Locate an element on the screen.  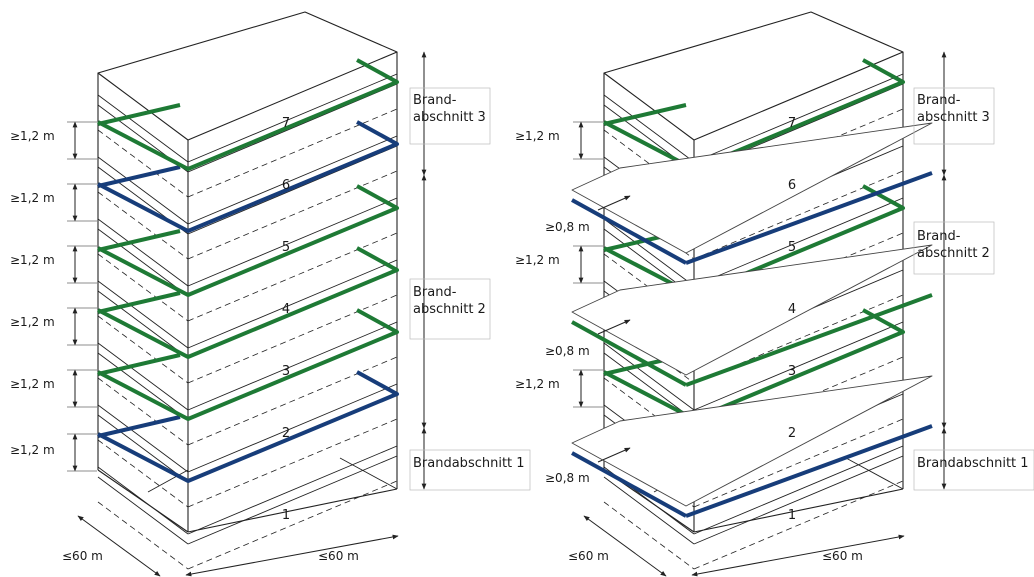
right-section-3-line2: abschnitt 3 is located at coordinates (953, 117).